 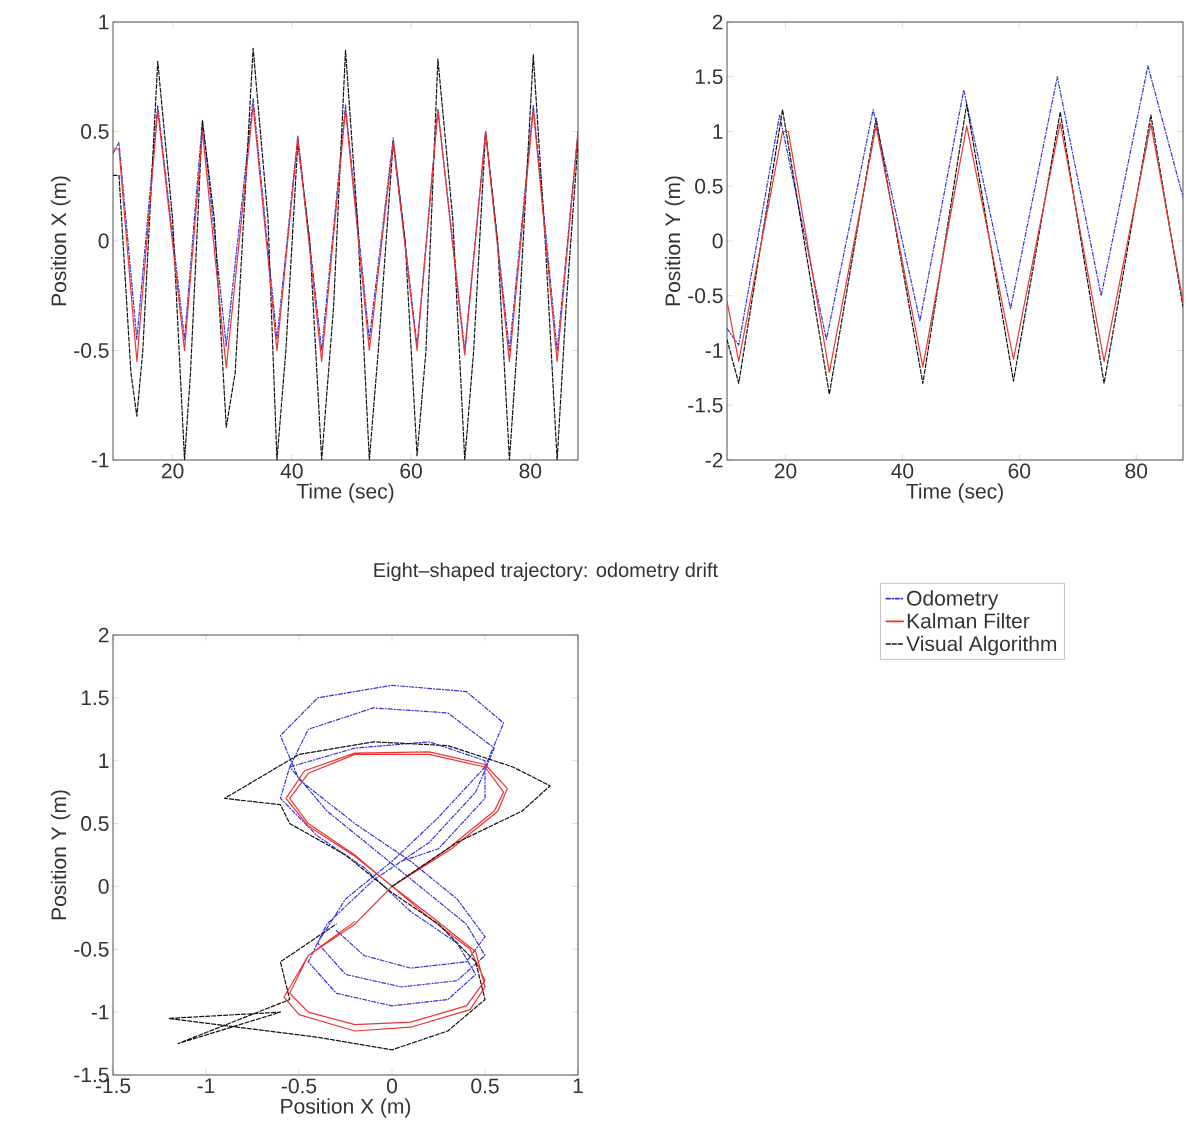 I want to click on x-tick-label: -0.5, so click(x=299, y=1086).